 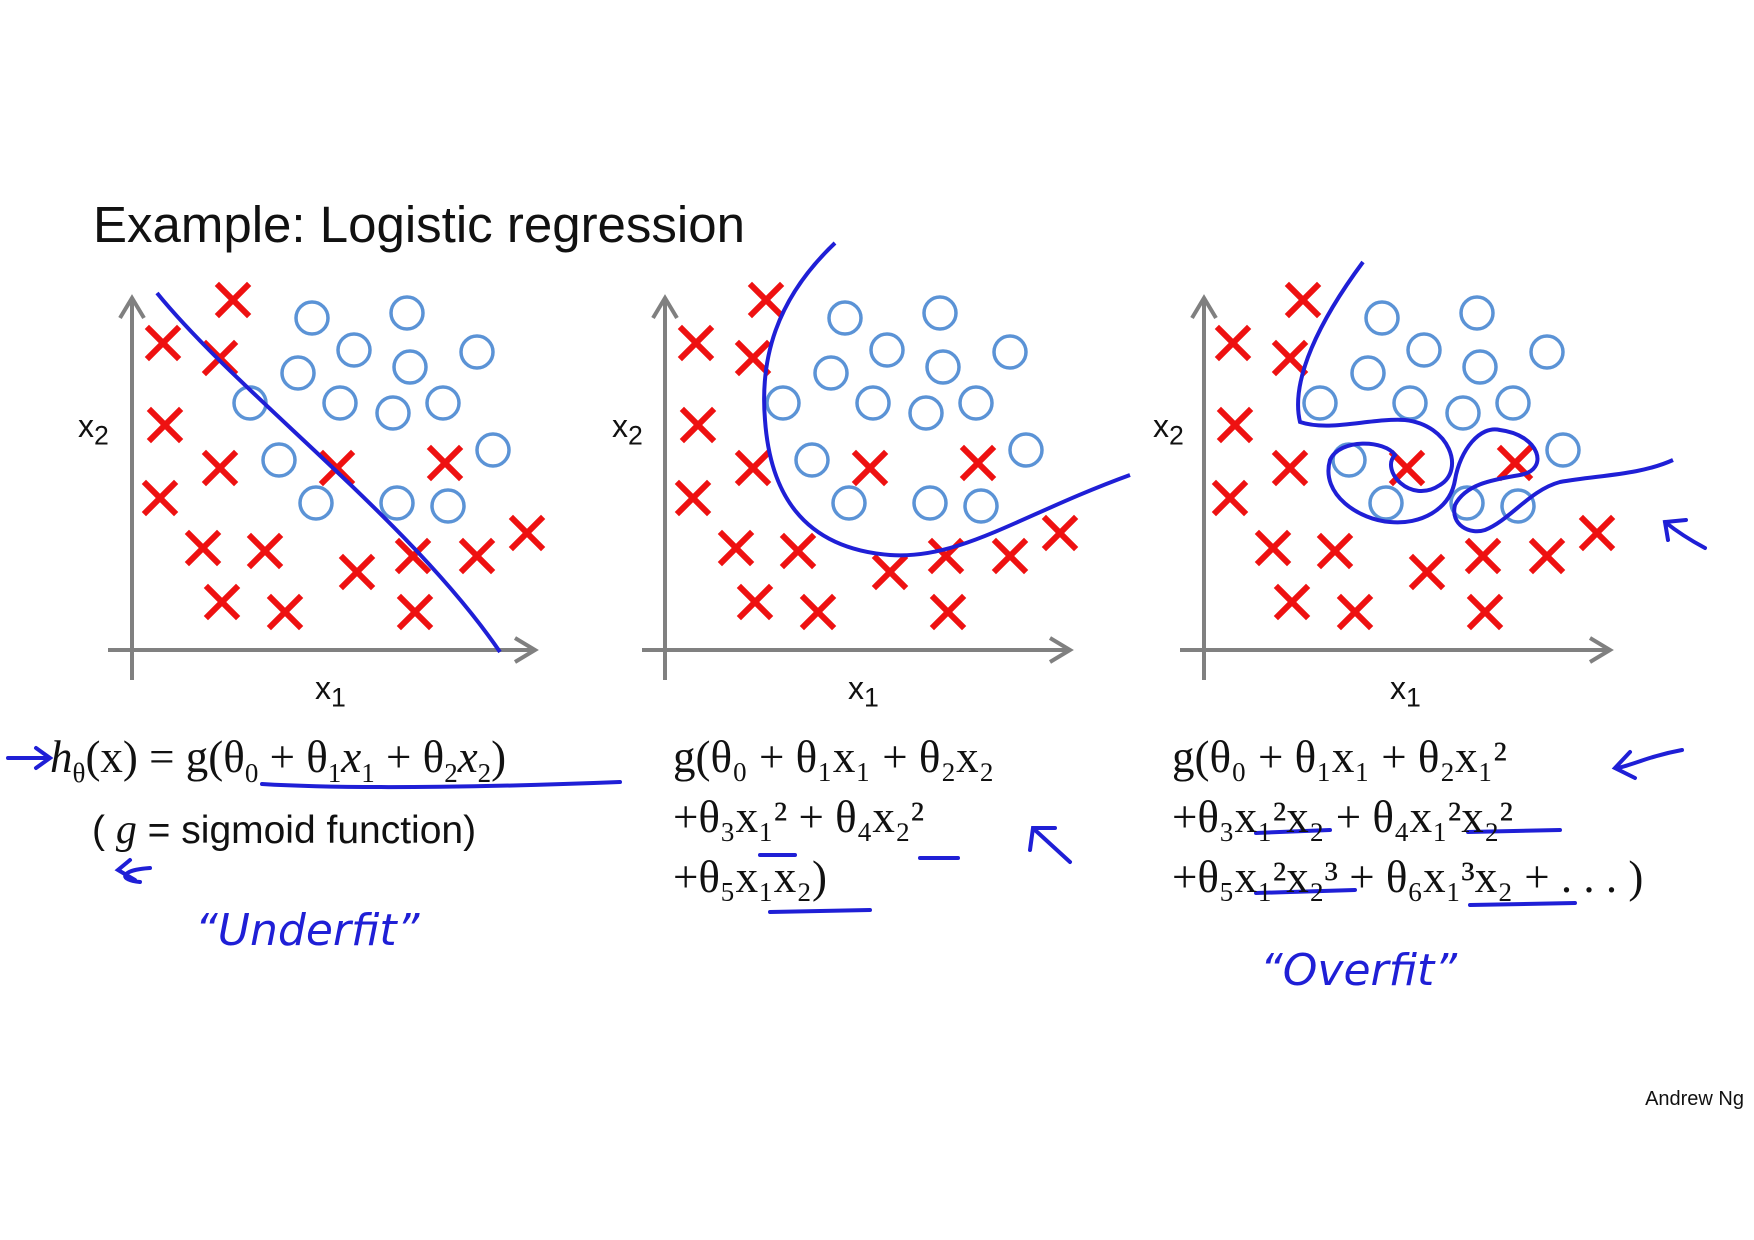 What do you see at coordinates (1168, 429) in the screenshot?
I see `panel-3-y-axis-label: x2` at bounding box center [1168, 429].